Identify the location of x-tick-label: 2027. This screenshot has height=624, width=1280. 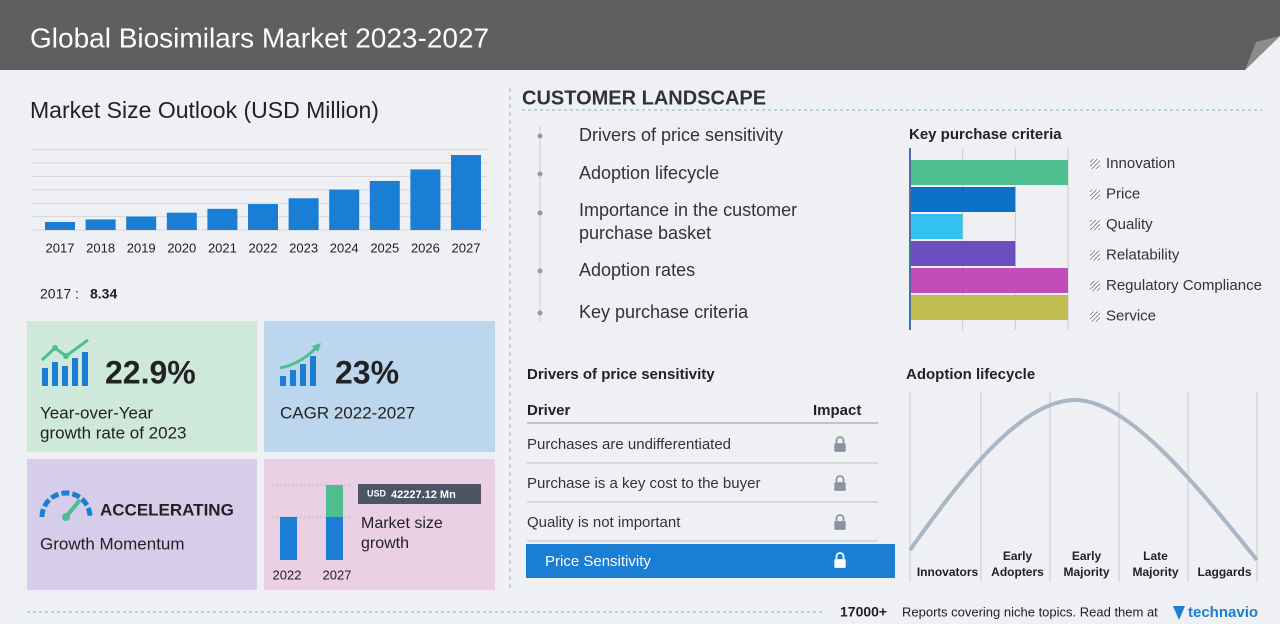
(466, 247).